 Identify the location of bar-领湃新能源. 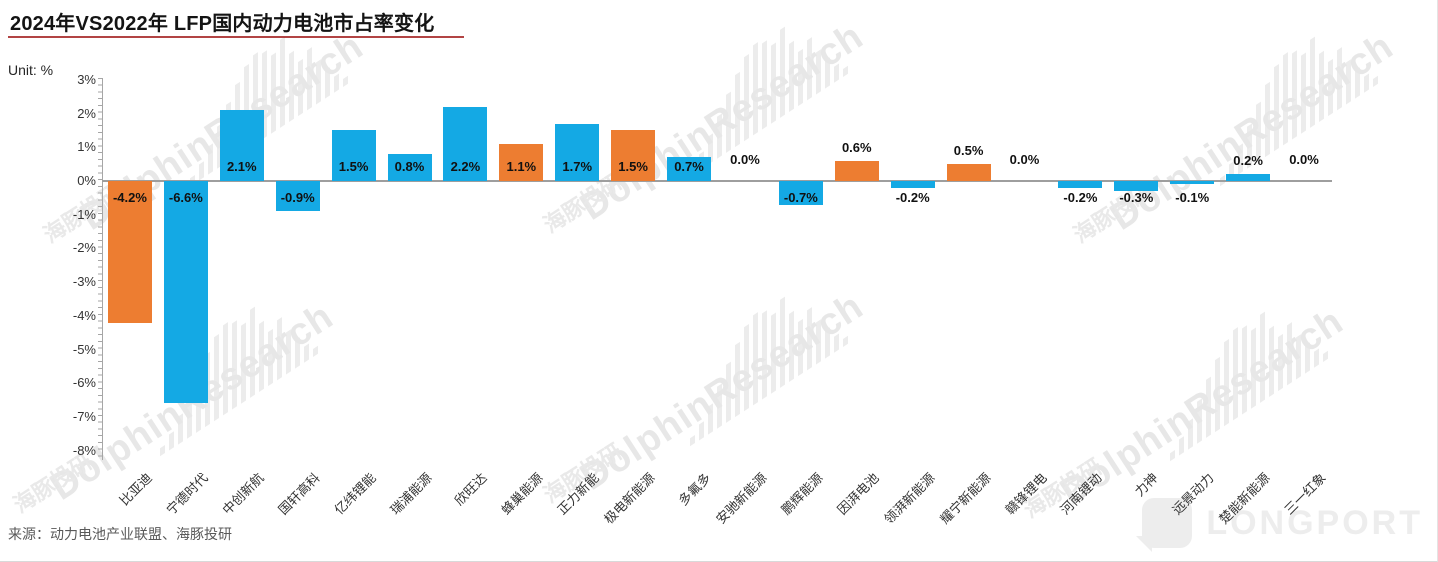
(912, 184).